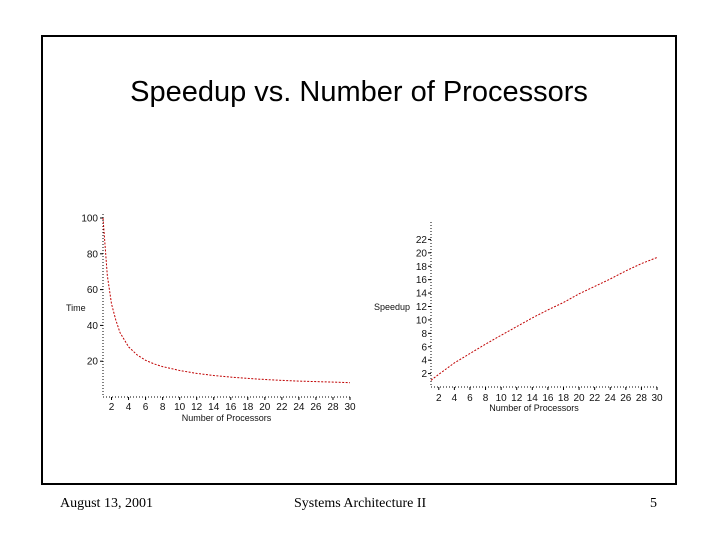  What do you see at coordinates (486, 398) in the screenshot?
I see `speedup-chart-x-tick-label: 8` at bounding box center [486, 398].